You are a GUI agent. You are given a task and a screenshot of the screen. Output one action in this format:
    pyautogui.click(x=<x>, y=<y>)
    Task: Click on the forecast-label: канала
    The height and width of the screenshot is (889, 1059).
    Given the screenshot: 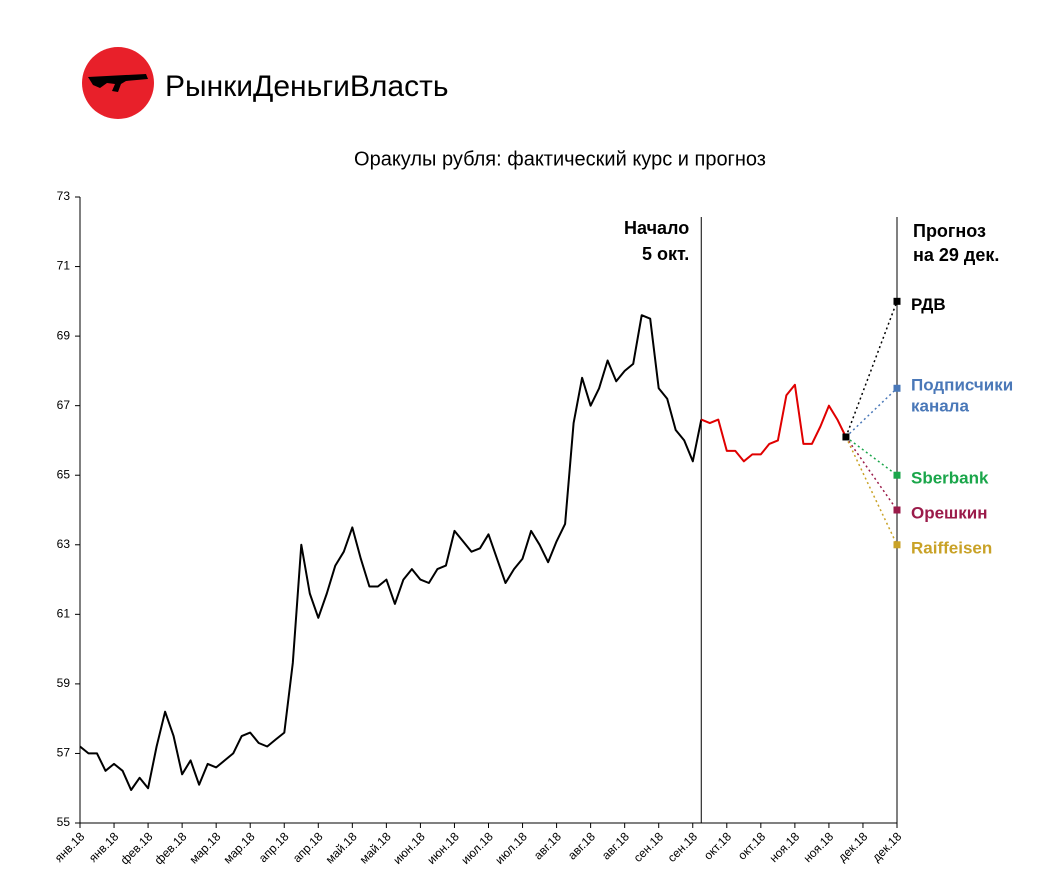 What is the action you would take?
    pyautogui.click(x=940, y=405)
    